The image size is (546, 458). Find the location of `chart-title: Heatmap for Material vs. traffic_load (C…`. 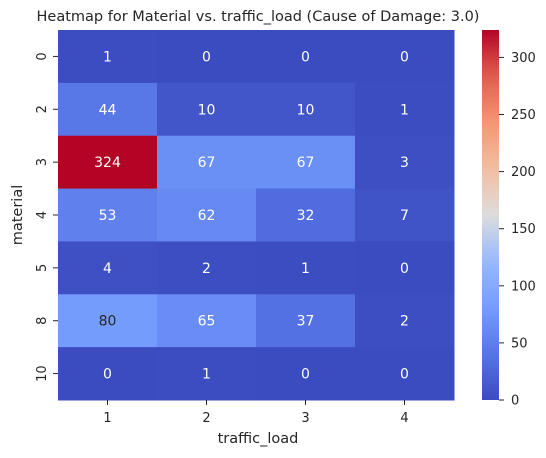

chart-title: Heatmap for Material vs. traffic_load (C… is located at coordinates (258, 17).